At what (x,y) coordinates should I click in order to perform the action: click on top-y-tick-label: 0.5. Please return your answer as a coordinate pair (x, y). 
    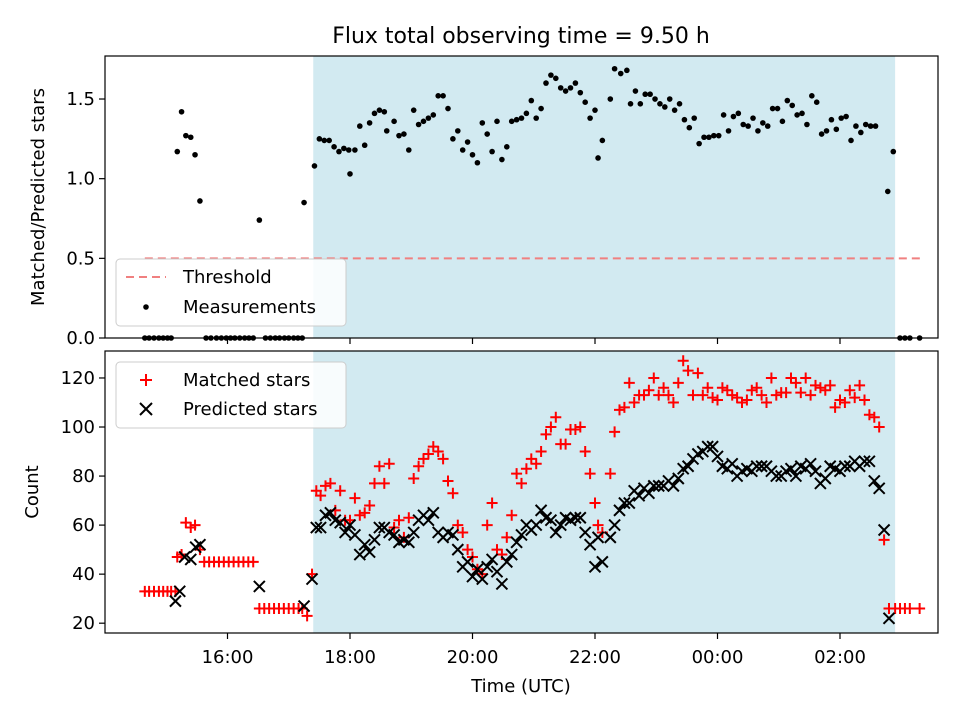
    Looking at the image, I should click on (80, 258).